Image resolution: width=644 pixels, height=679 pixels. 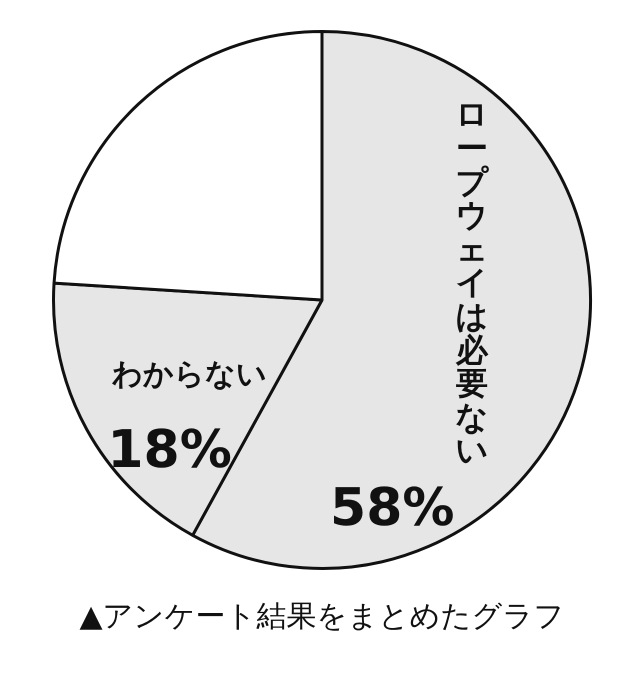 What do you see at coordinates (189, 374) in the screenshot?
I see `slice-label: わからない` at bounding box center [189, 374].